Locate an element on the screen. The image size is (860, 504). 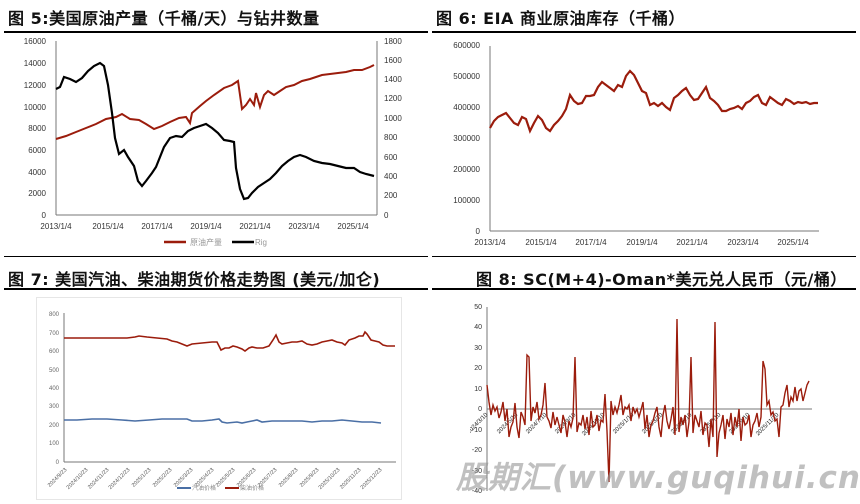
svg-text: 2024/7/10 is located at coordinates (537, 424).